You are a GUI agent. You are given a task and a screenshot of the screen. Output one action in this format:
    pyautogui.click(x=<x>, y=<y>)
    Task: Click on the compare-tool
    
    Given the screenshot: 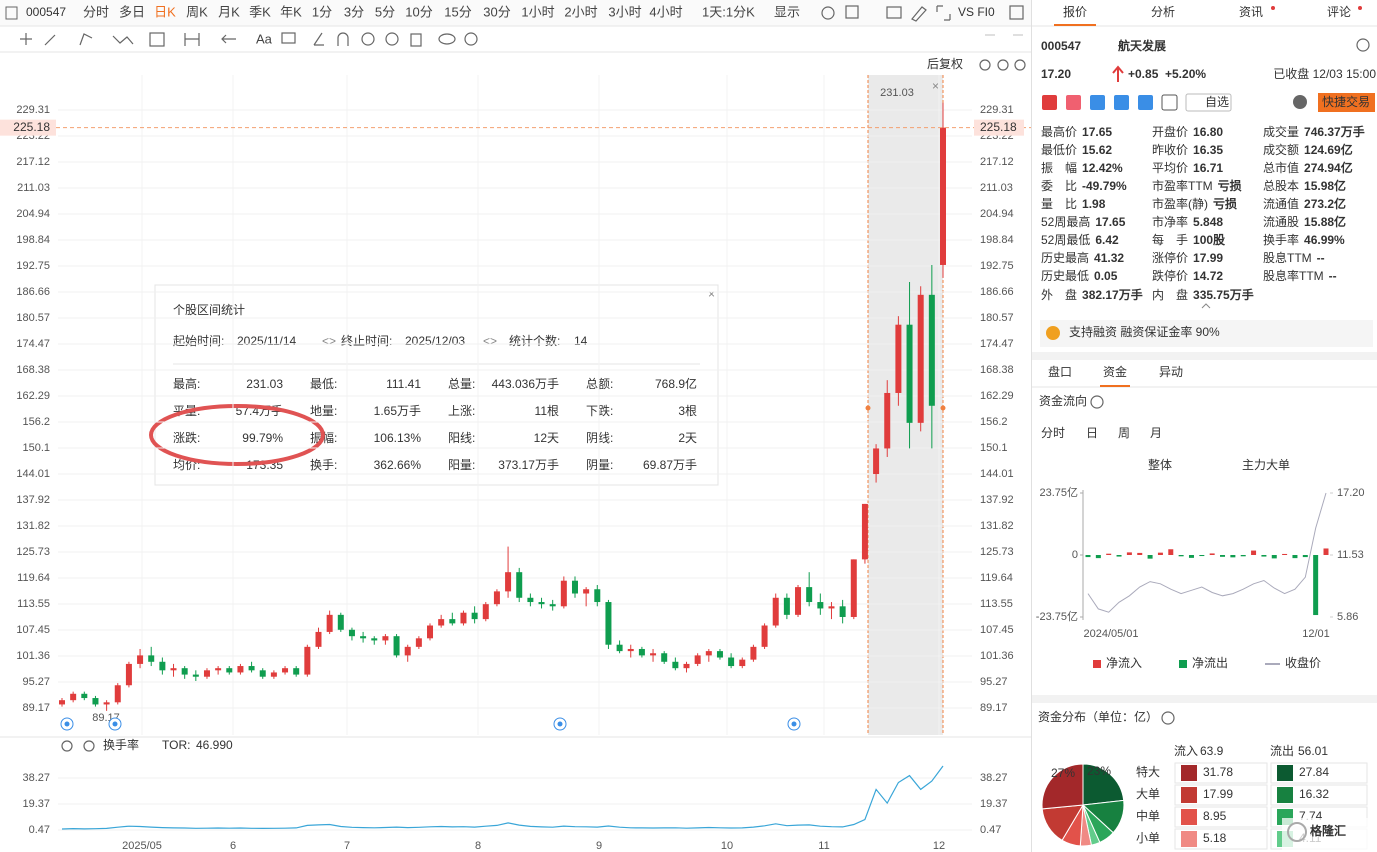 What is the action you would take?
    pyautogui.click(x=447, y=39)
    